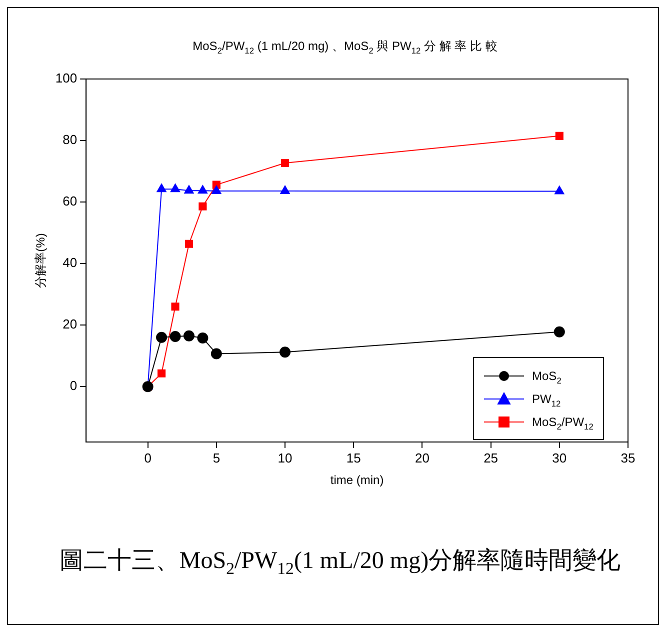 The height and width of the screenshot is (634, 672). Describe the element at coordinates (491, 458) in the screenshot. I see `x-tick-label: 25` at that location.